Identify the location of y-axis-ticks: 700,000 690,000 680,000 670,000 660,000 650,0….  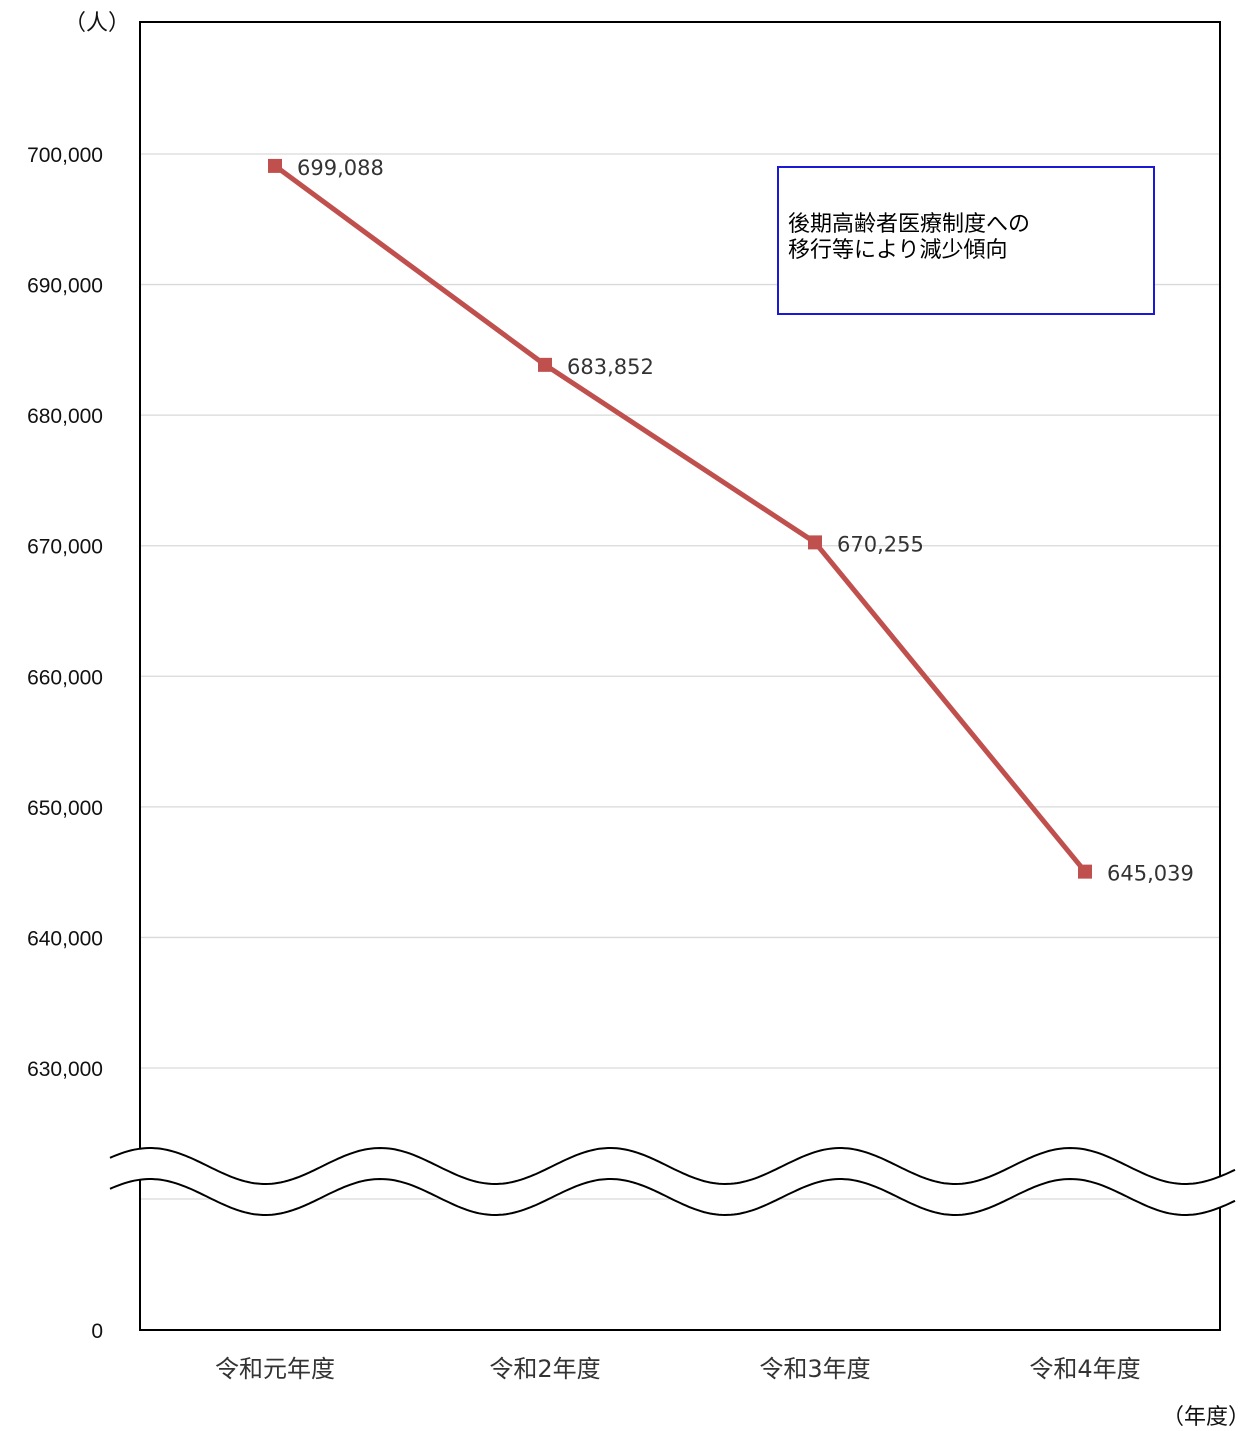
(65, 743).